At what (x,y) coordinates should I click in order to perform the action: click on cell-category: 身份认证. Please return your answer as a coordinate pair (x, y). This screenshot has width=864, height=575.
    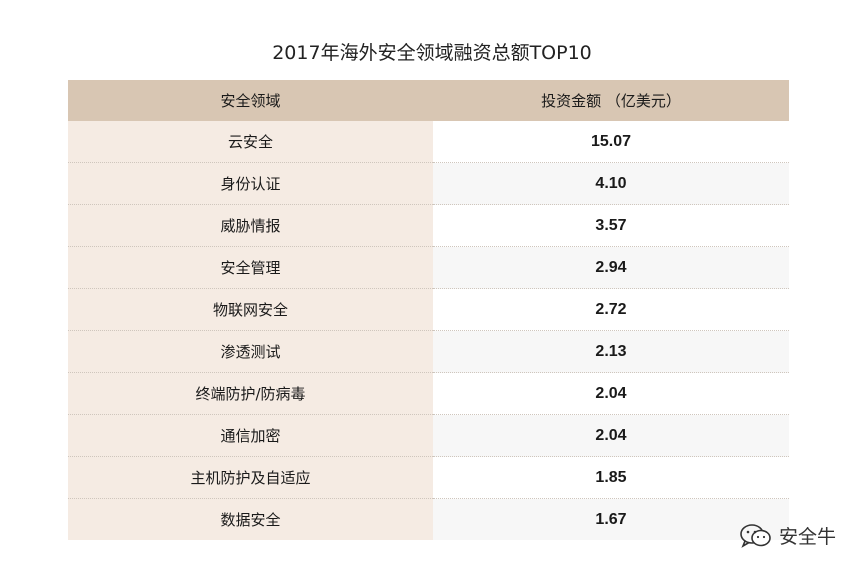
    Looking at the image, I should click on (250, 183).